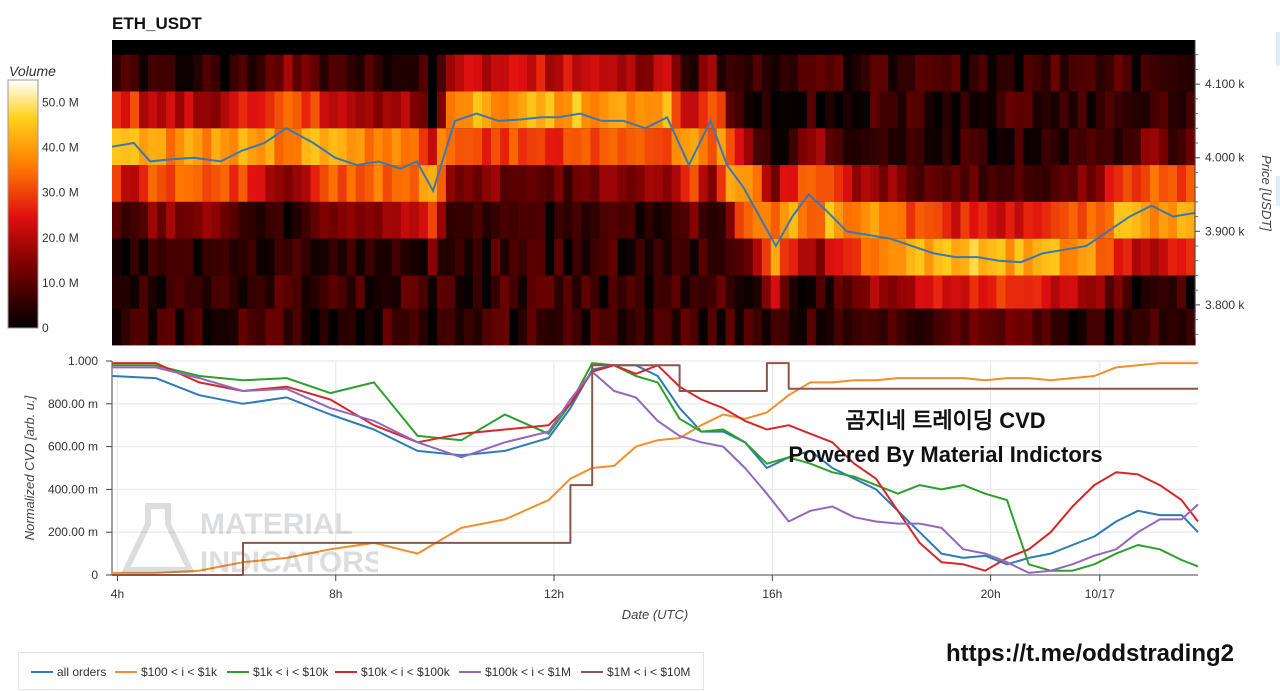 Image resolution: width=1280 pixels, height=692 pixels. I want to click on telegram-link: https://t.me/oddstrading2, so click(1090, 653).